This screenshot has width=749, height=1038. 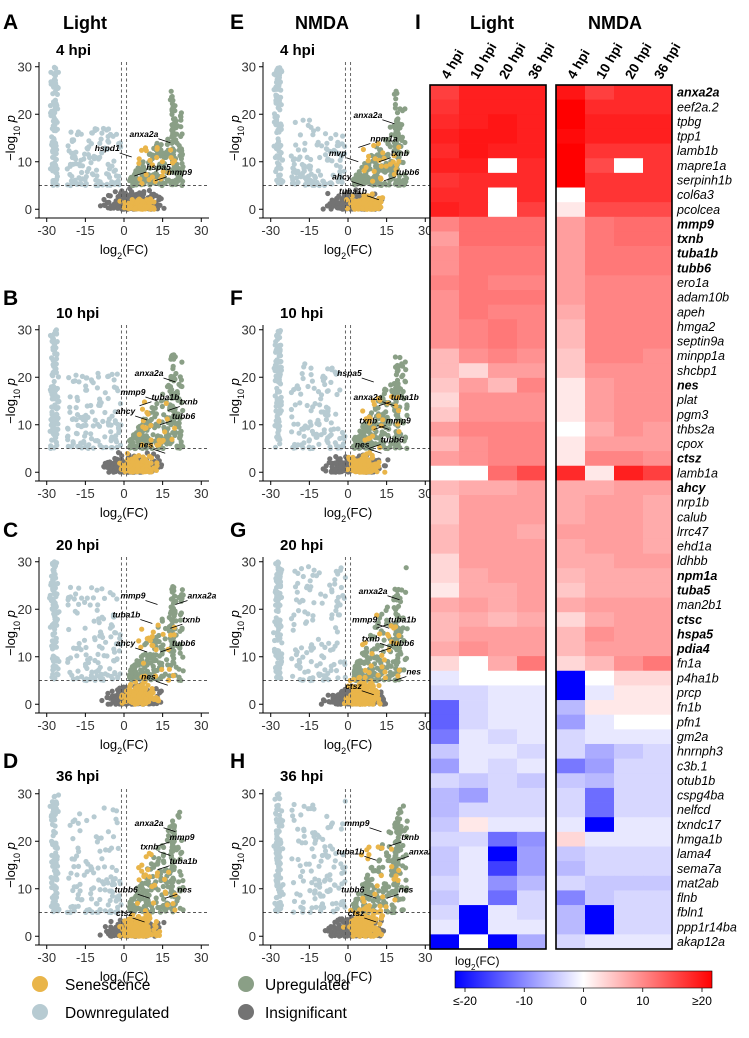 I want to click on x-axis-label: log2(FC), so click(x=124, y=251).